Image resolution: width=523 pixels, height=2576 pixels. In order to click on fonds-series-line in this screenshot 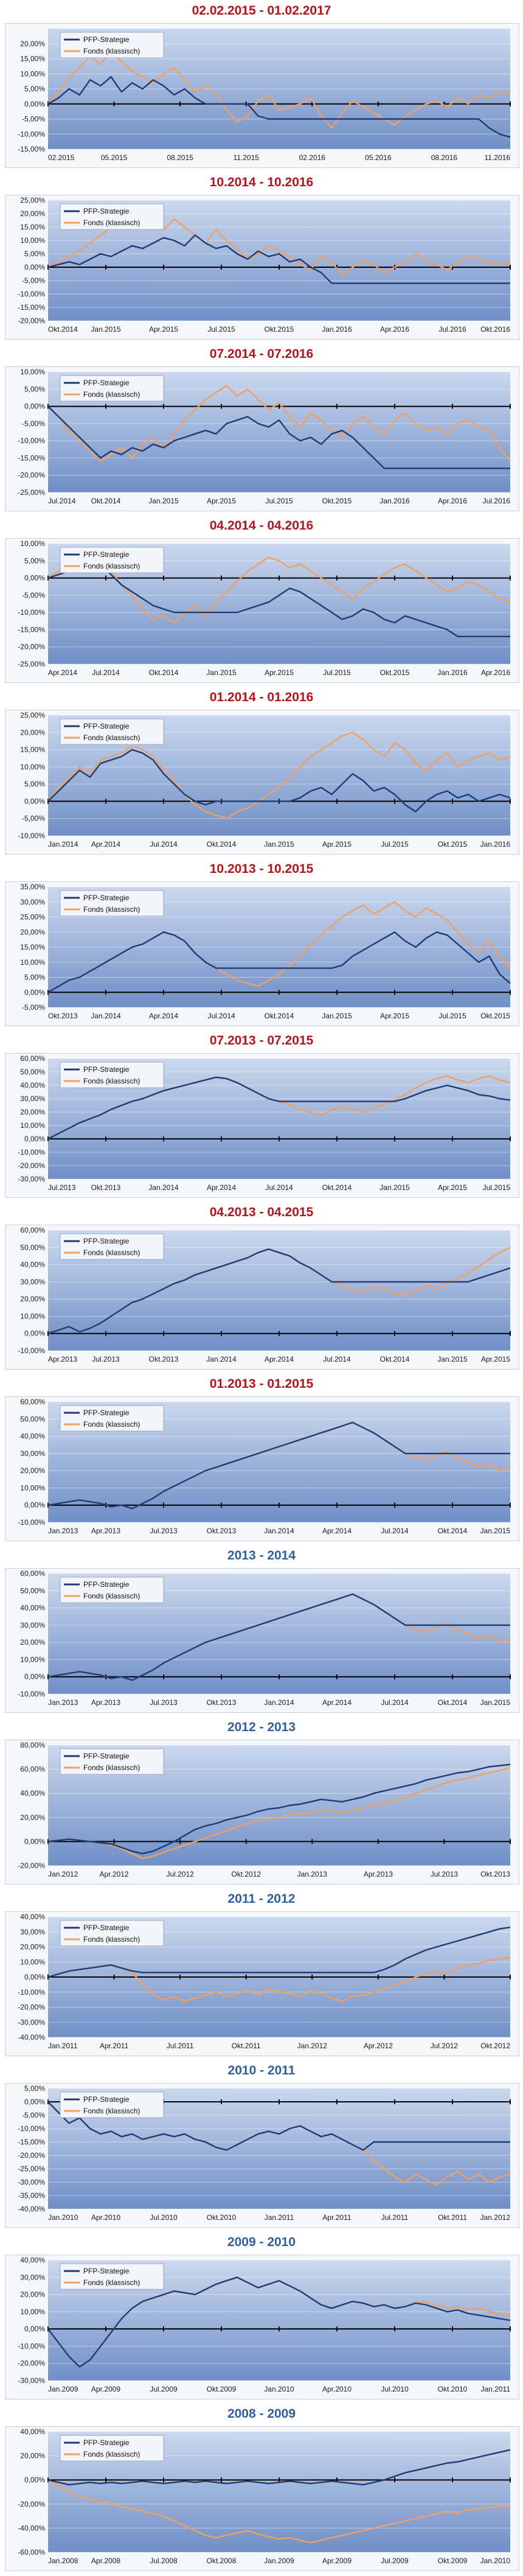, I will do `click(279, 1813)`.